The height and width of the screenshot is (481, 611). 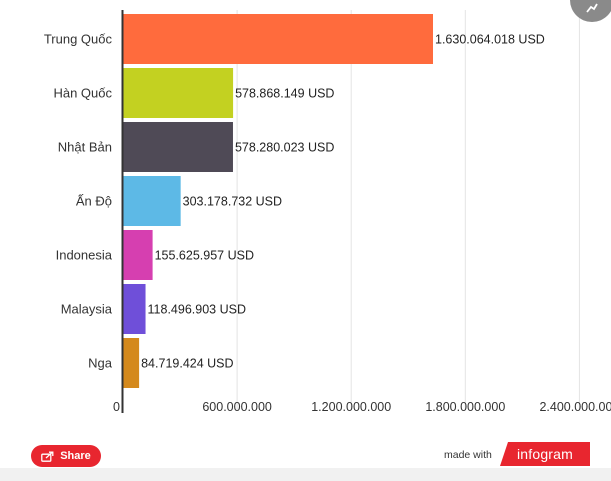 What do you see at coordinates (85, 147) in the screenshot?
I see `category-label: Nhật Bản` at bounding box center [85, 147].